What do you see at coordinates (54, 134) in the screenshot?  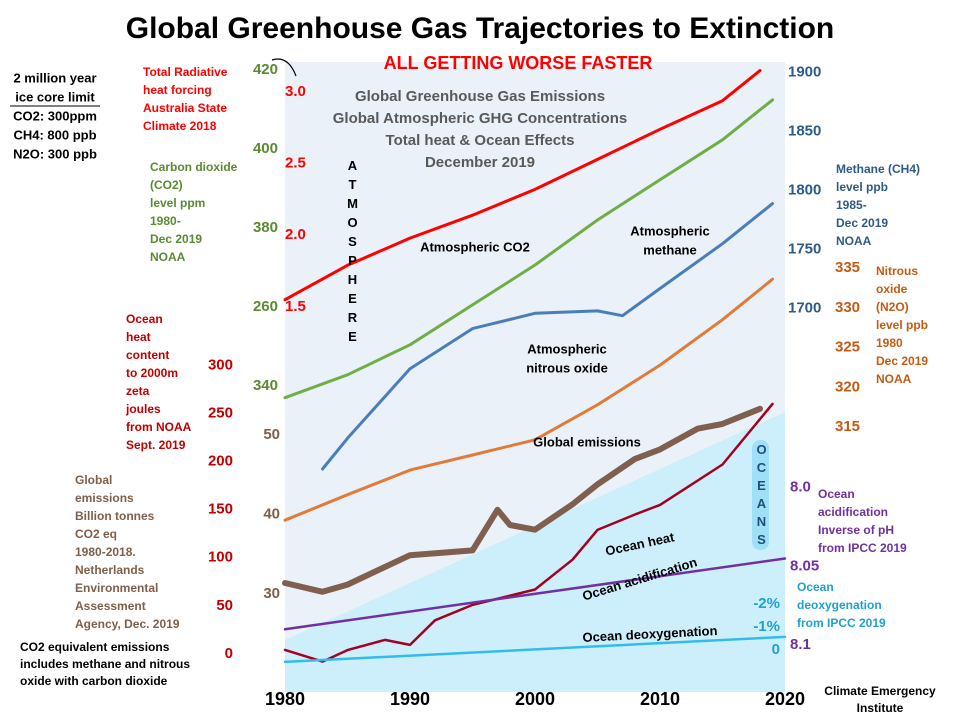 I see `note-line: CH4: 800 ppb` at bounding box center [54, 134].